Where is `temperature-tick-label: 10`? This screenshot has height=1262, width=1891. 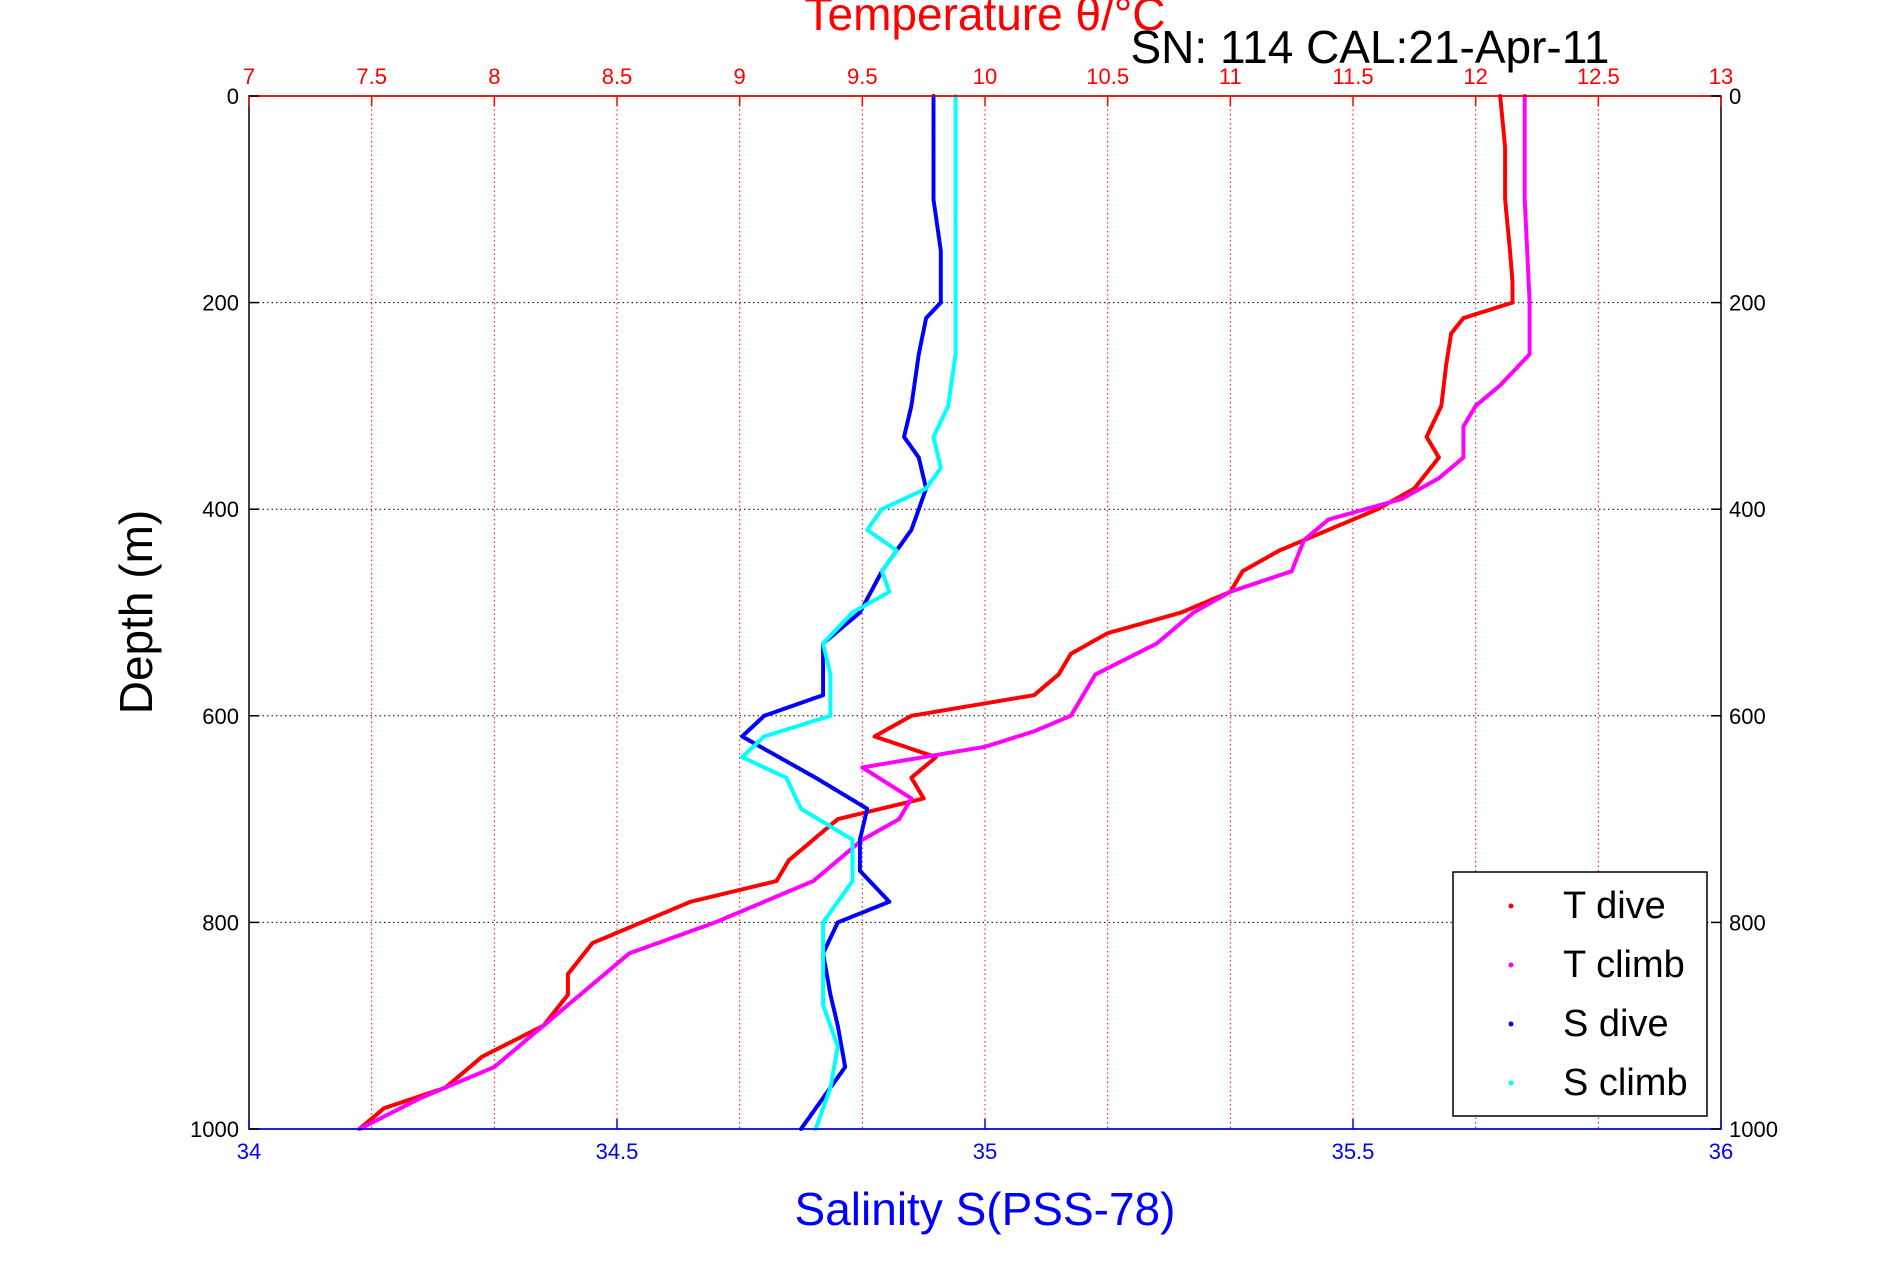
temperature-tick-label: 10 is located at coordinates (985, 76).